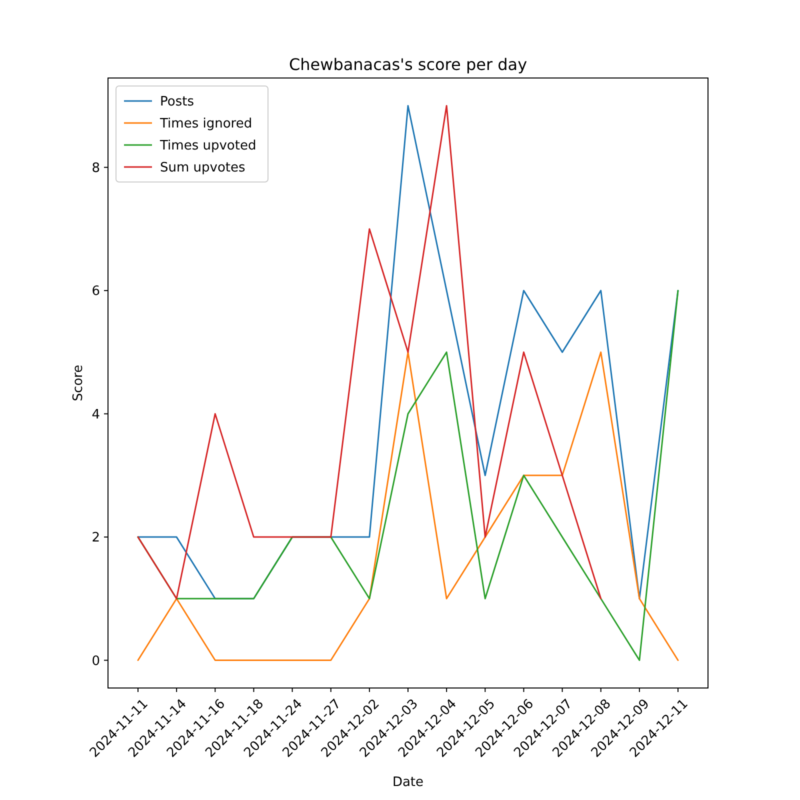 This screenshot has width=800, height=800. What do you see at coordinates (96, 414) in the screenshot?
I see `y-tick-label: 4` at bounding box center [96, 414].